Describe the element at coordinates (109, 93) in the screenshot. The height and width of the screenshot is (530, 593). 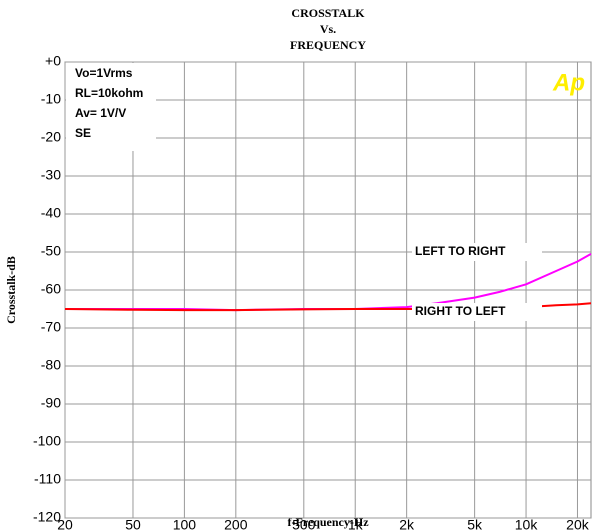
I see `annotation: RL=10kohm` at that location.